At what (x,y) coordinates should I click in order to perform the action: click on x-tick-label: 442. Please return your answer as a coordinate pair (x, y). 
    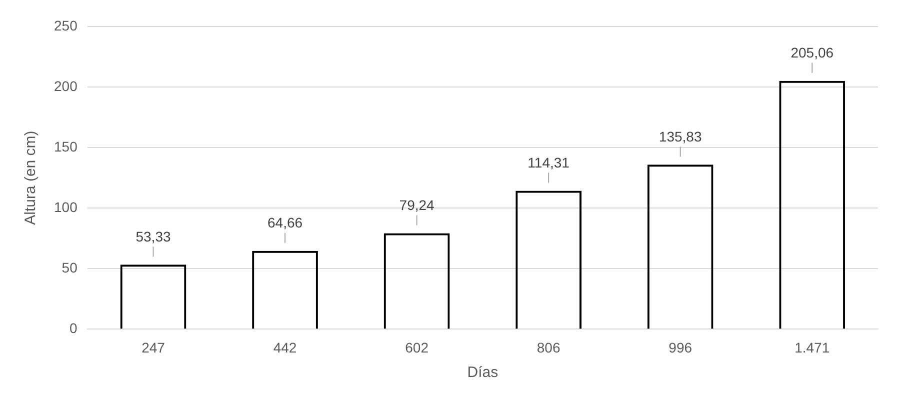
    Looking at the image, I should click on (285, 347).